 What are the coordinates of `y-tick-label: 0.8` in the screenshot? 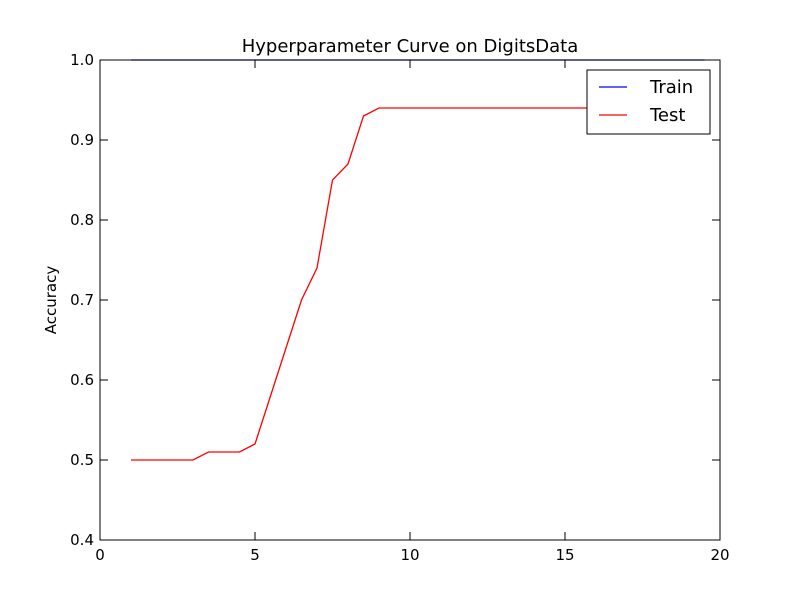 It's located at (82, 220).